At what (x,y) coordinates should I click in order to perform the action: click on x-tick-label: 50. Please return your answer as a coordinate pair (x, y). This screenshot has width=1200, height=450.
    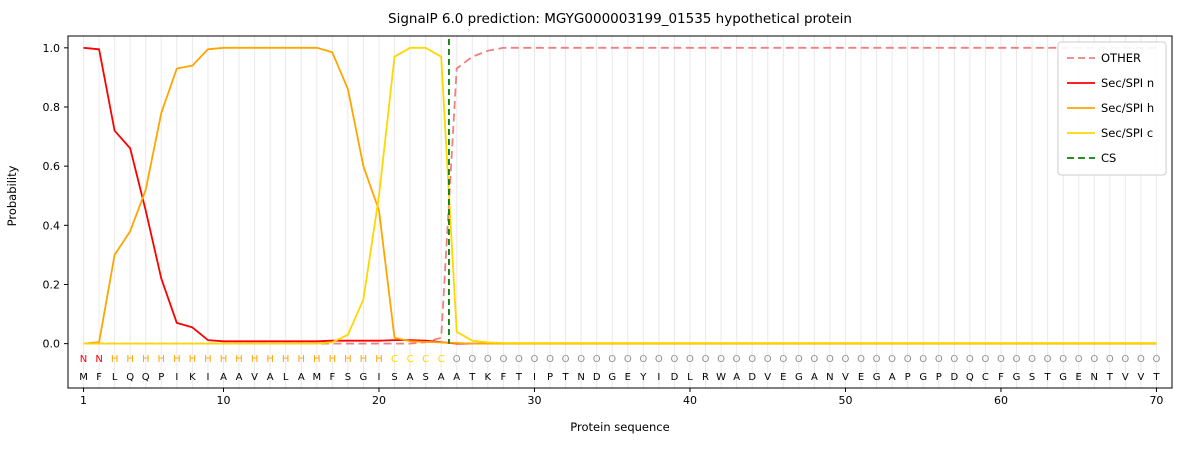
    Looking at the image, I should click on (845, 400).